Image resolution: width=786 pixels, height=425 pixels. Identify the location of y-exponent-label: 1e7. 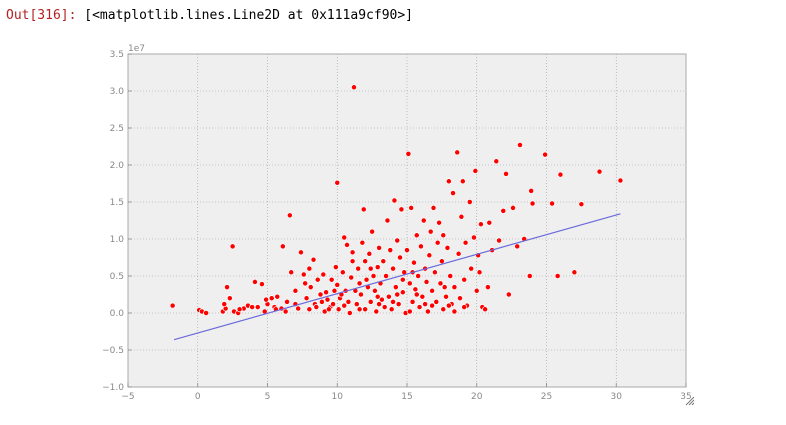
(136, 49).